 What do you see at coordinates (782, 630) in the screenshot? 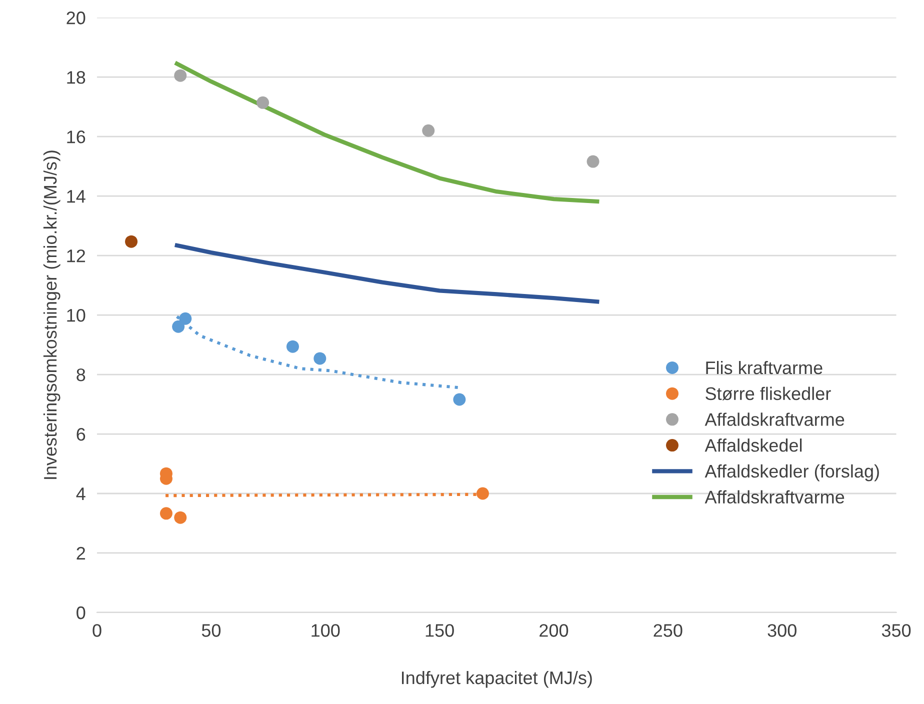
I see `x-tick-label: 300` at bounding box center [782, 630].